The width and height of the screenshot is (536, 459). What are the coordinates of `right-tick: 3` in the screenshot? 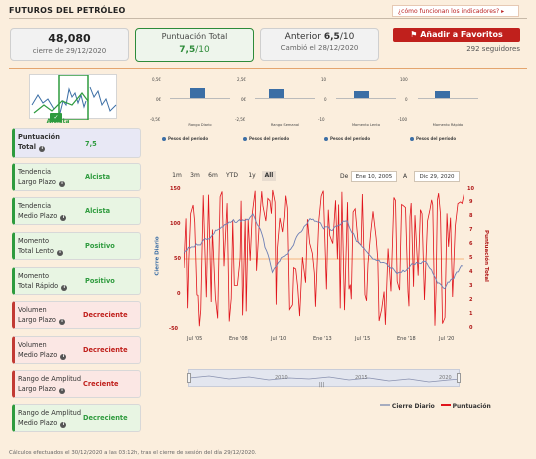 It's located at (471, 286).